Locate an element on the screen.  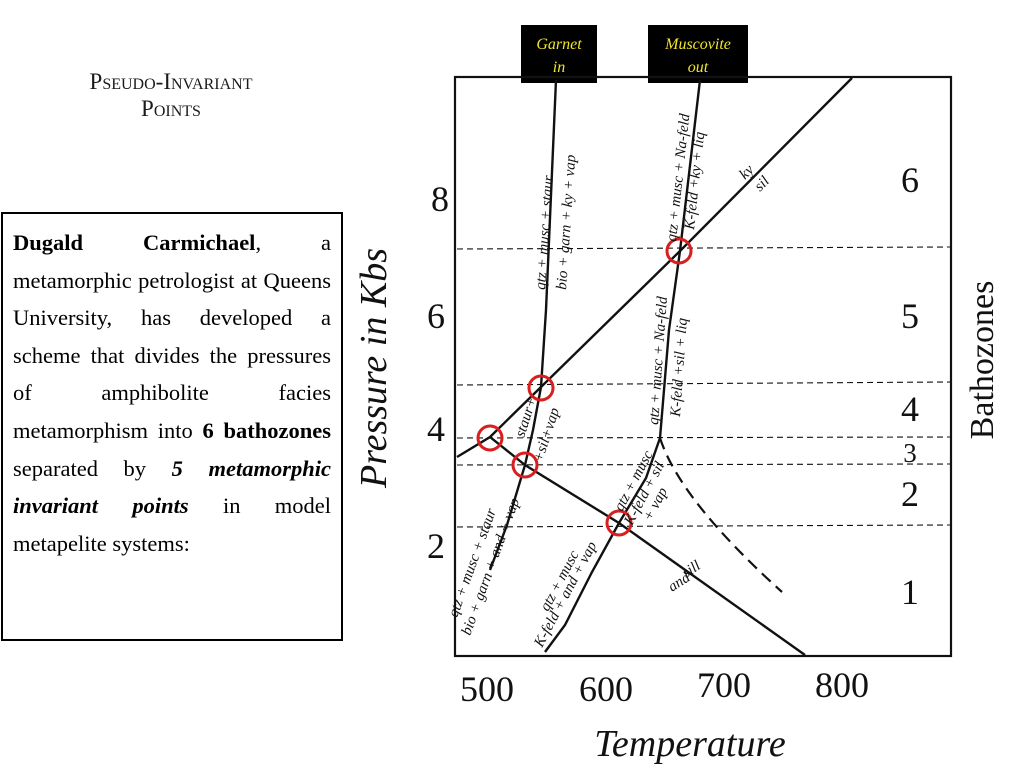
muscovite-tag-line2: out is located at coordinates (698, 67).